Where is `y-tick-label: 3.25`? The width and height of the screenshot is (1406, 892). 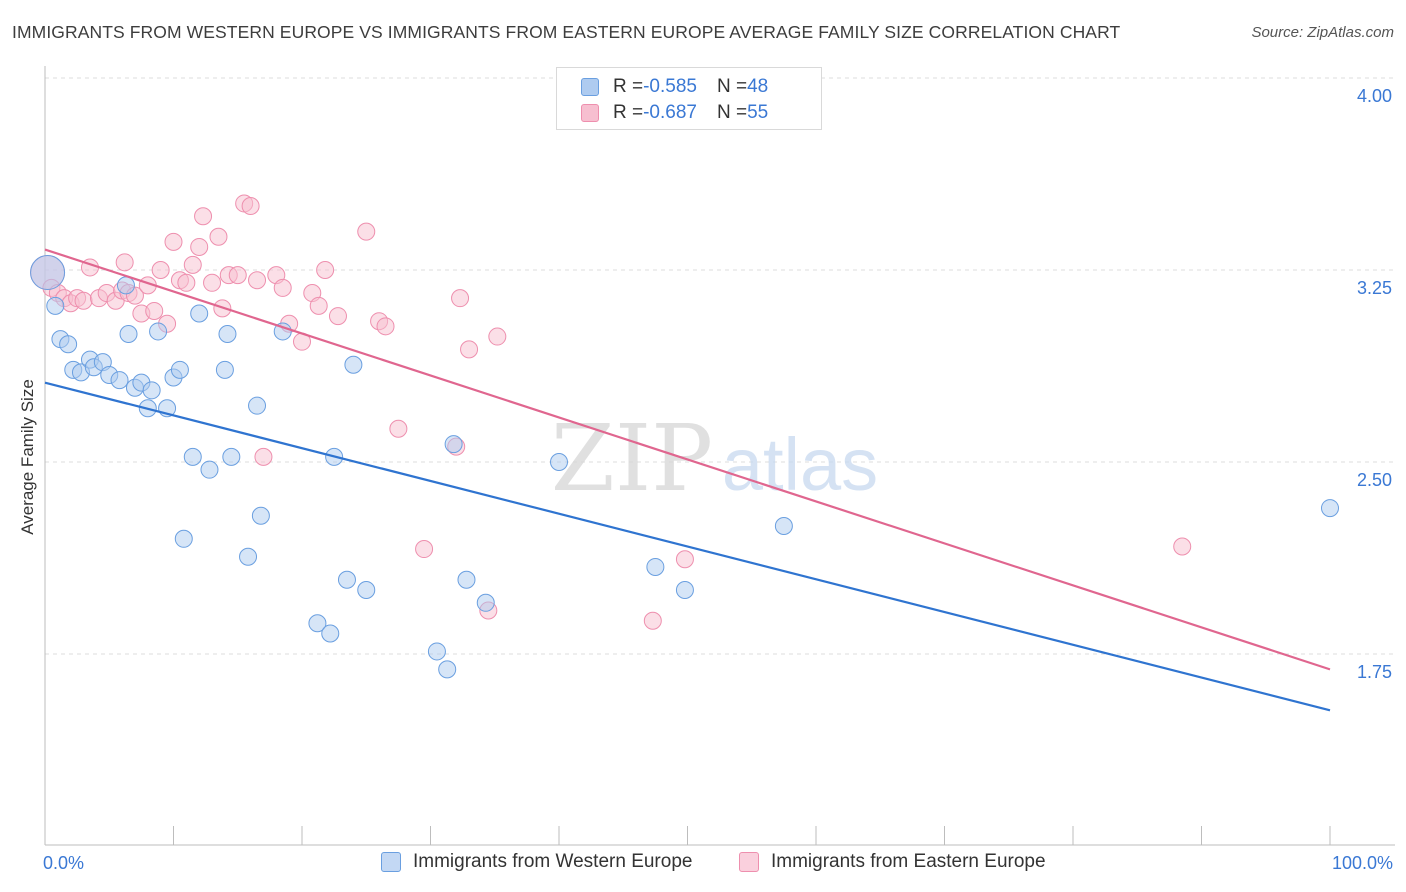 y-tick-label: 3.25 is located at coordinates (1374, 288).